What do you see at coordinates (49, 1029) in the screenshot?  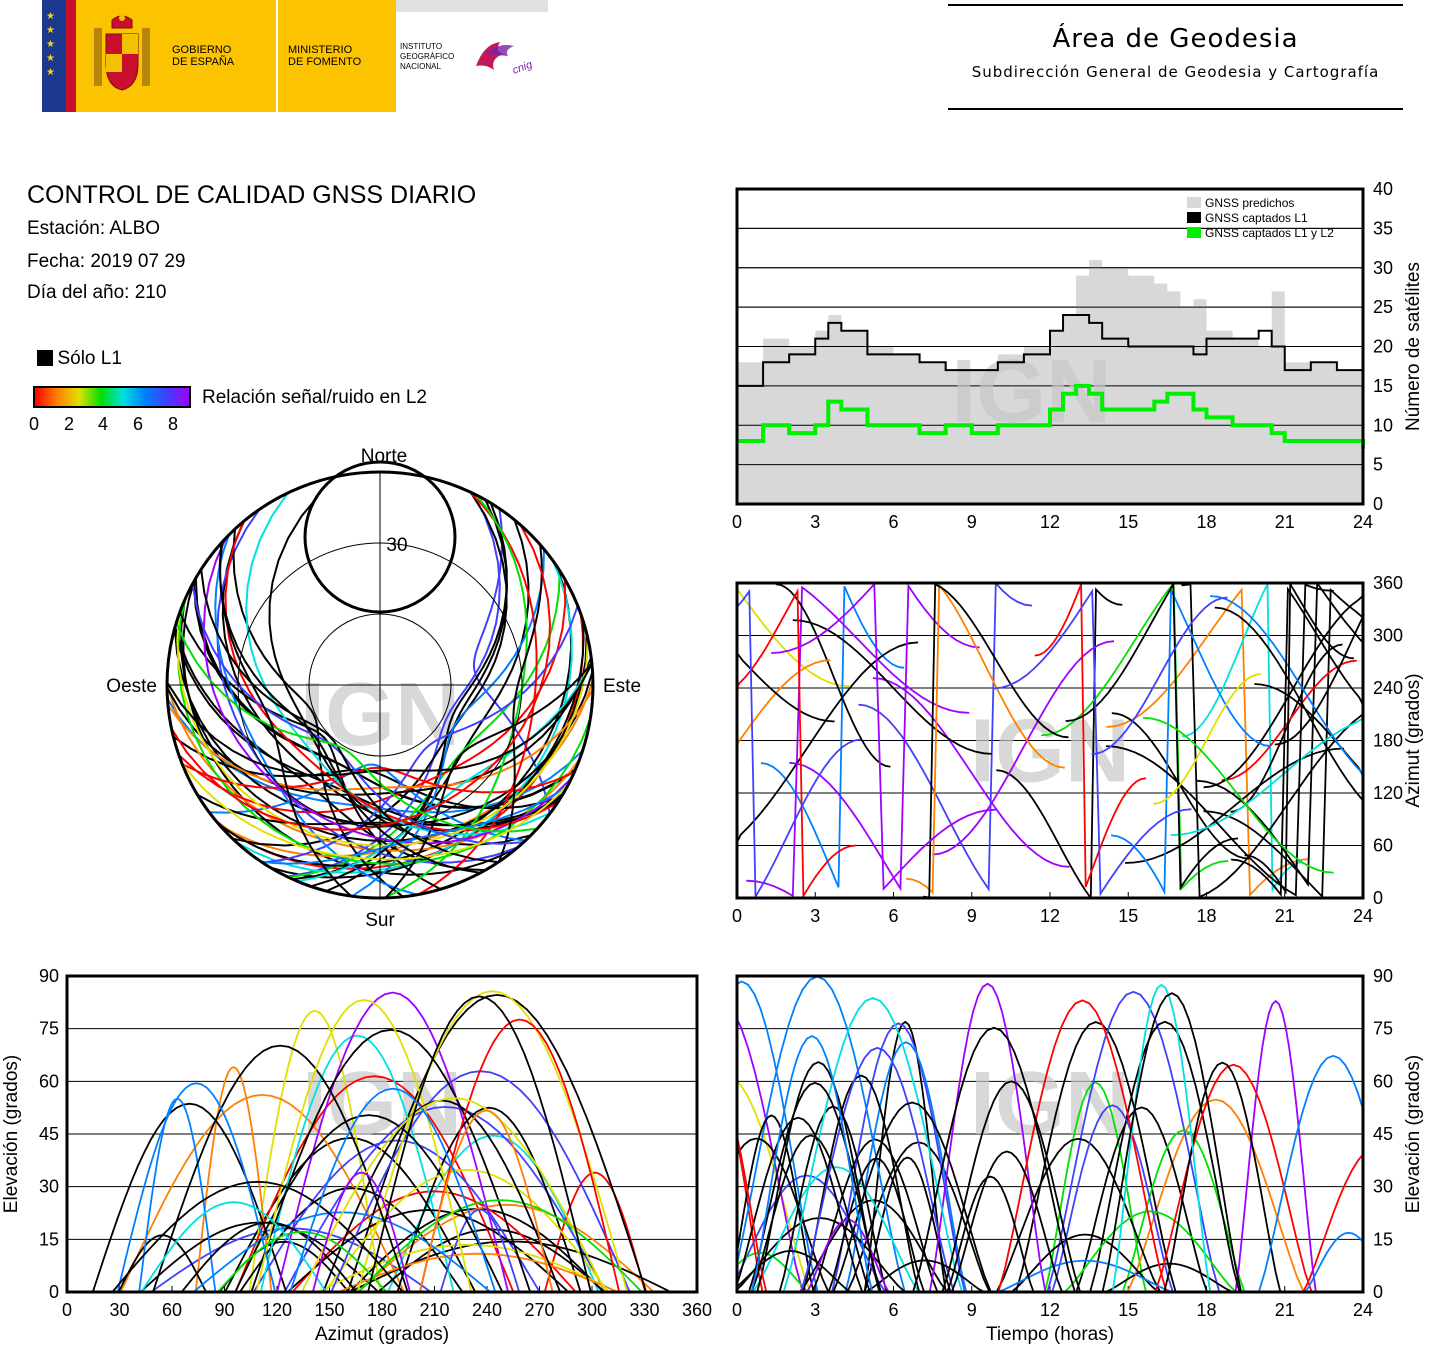 I see `y-tick-label: 75` at bounding box center [49, 1029].